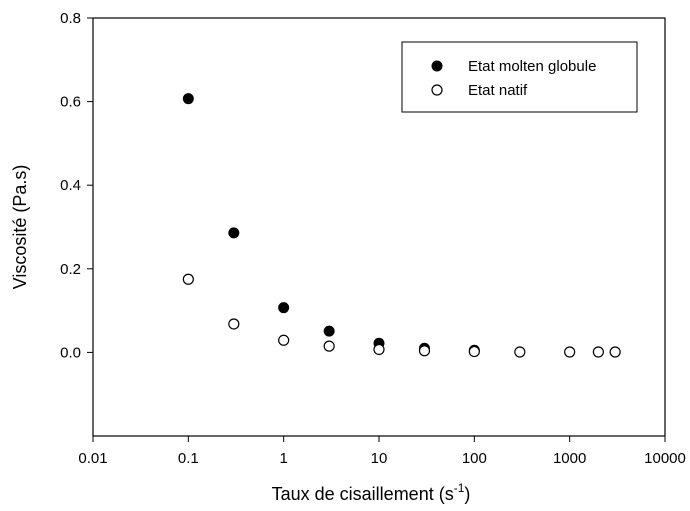 The width and height of the screenshot is (690, 511). I want to click on y-axis-title: Viscosité (Pa.s), so click(20, 227).